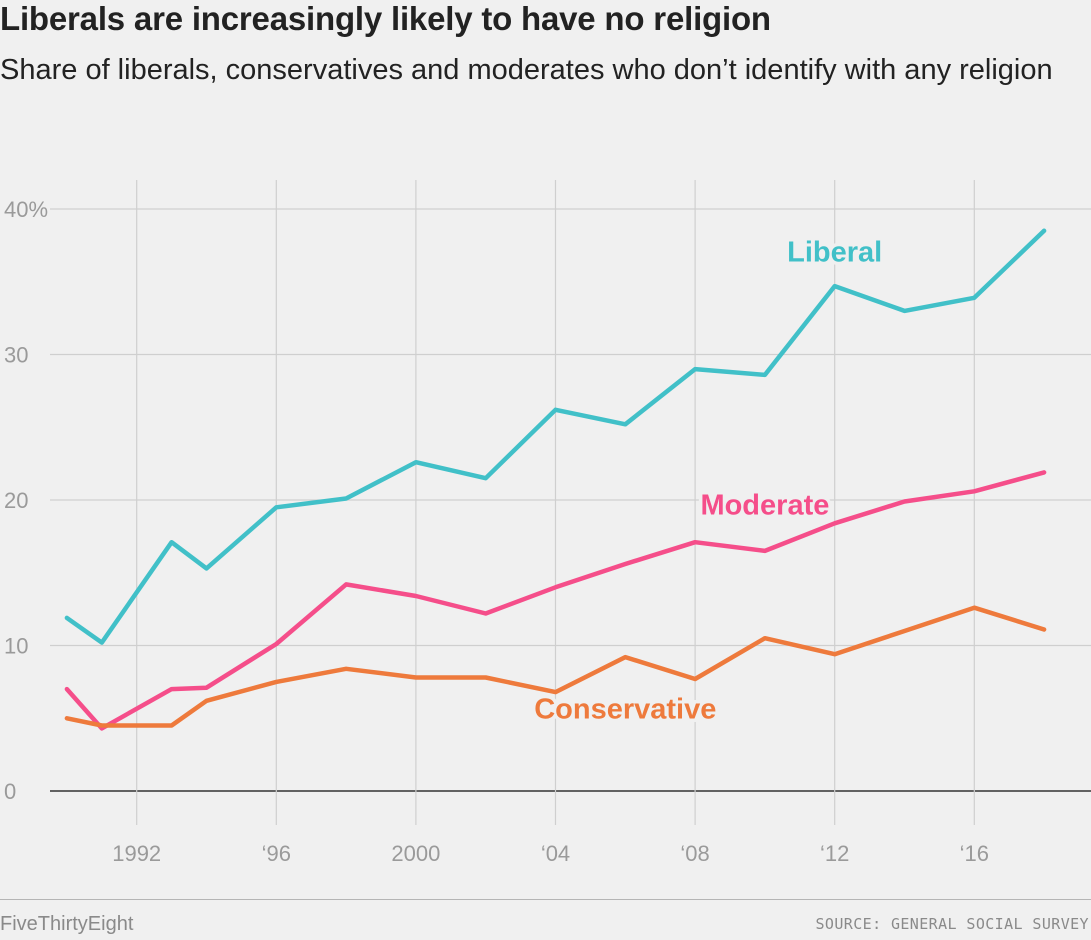 The image size is (1091, 940). I want to click on x-tick-label: ‘04, so click(555, 853).